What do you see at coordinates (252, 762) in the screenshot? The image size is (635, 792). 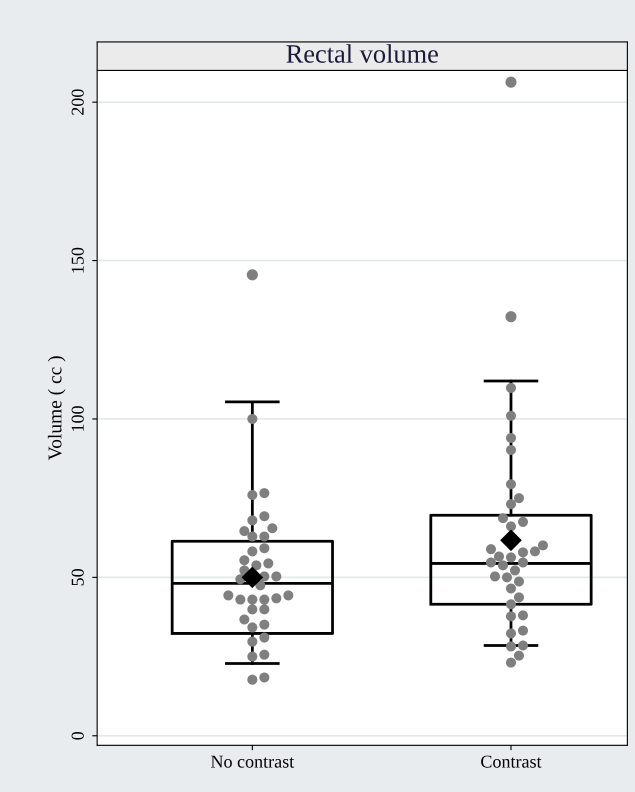 I see `x-tick-label: No contrast` at bounding box center [252, 762].